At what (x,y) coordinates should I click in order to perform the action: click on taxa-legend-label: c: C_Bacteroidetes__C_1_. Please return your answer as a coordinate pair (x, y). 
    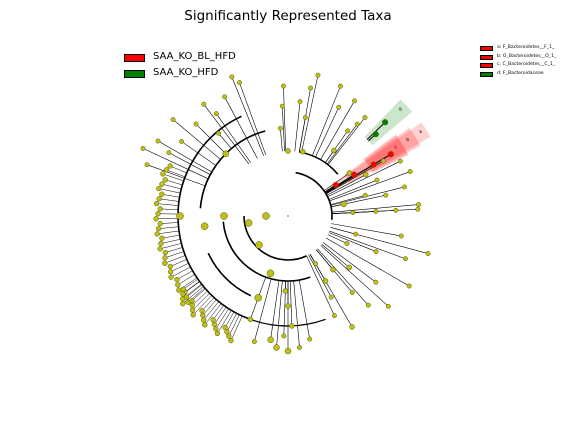
    Looking at the image, I should click on (526, 64).